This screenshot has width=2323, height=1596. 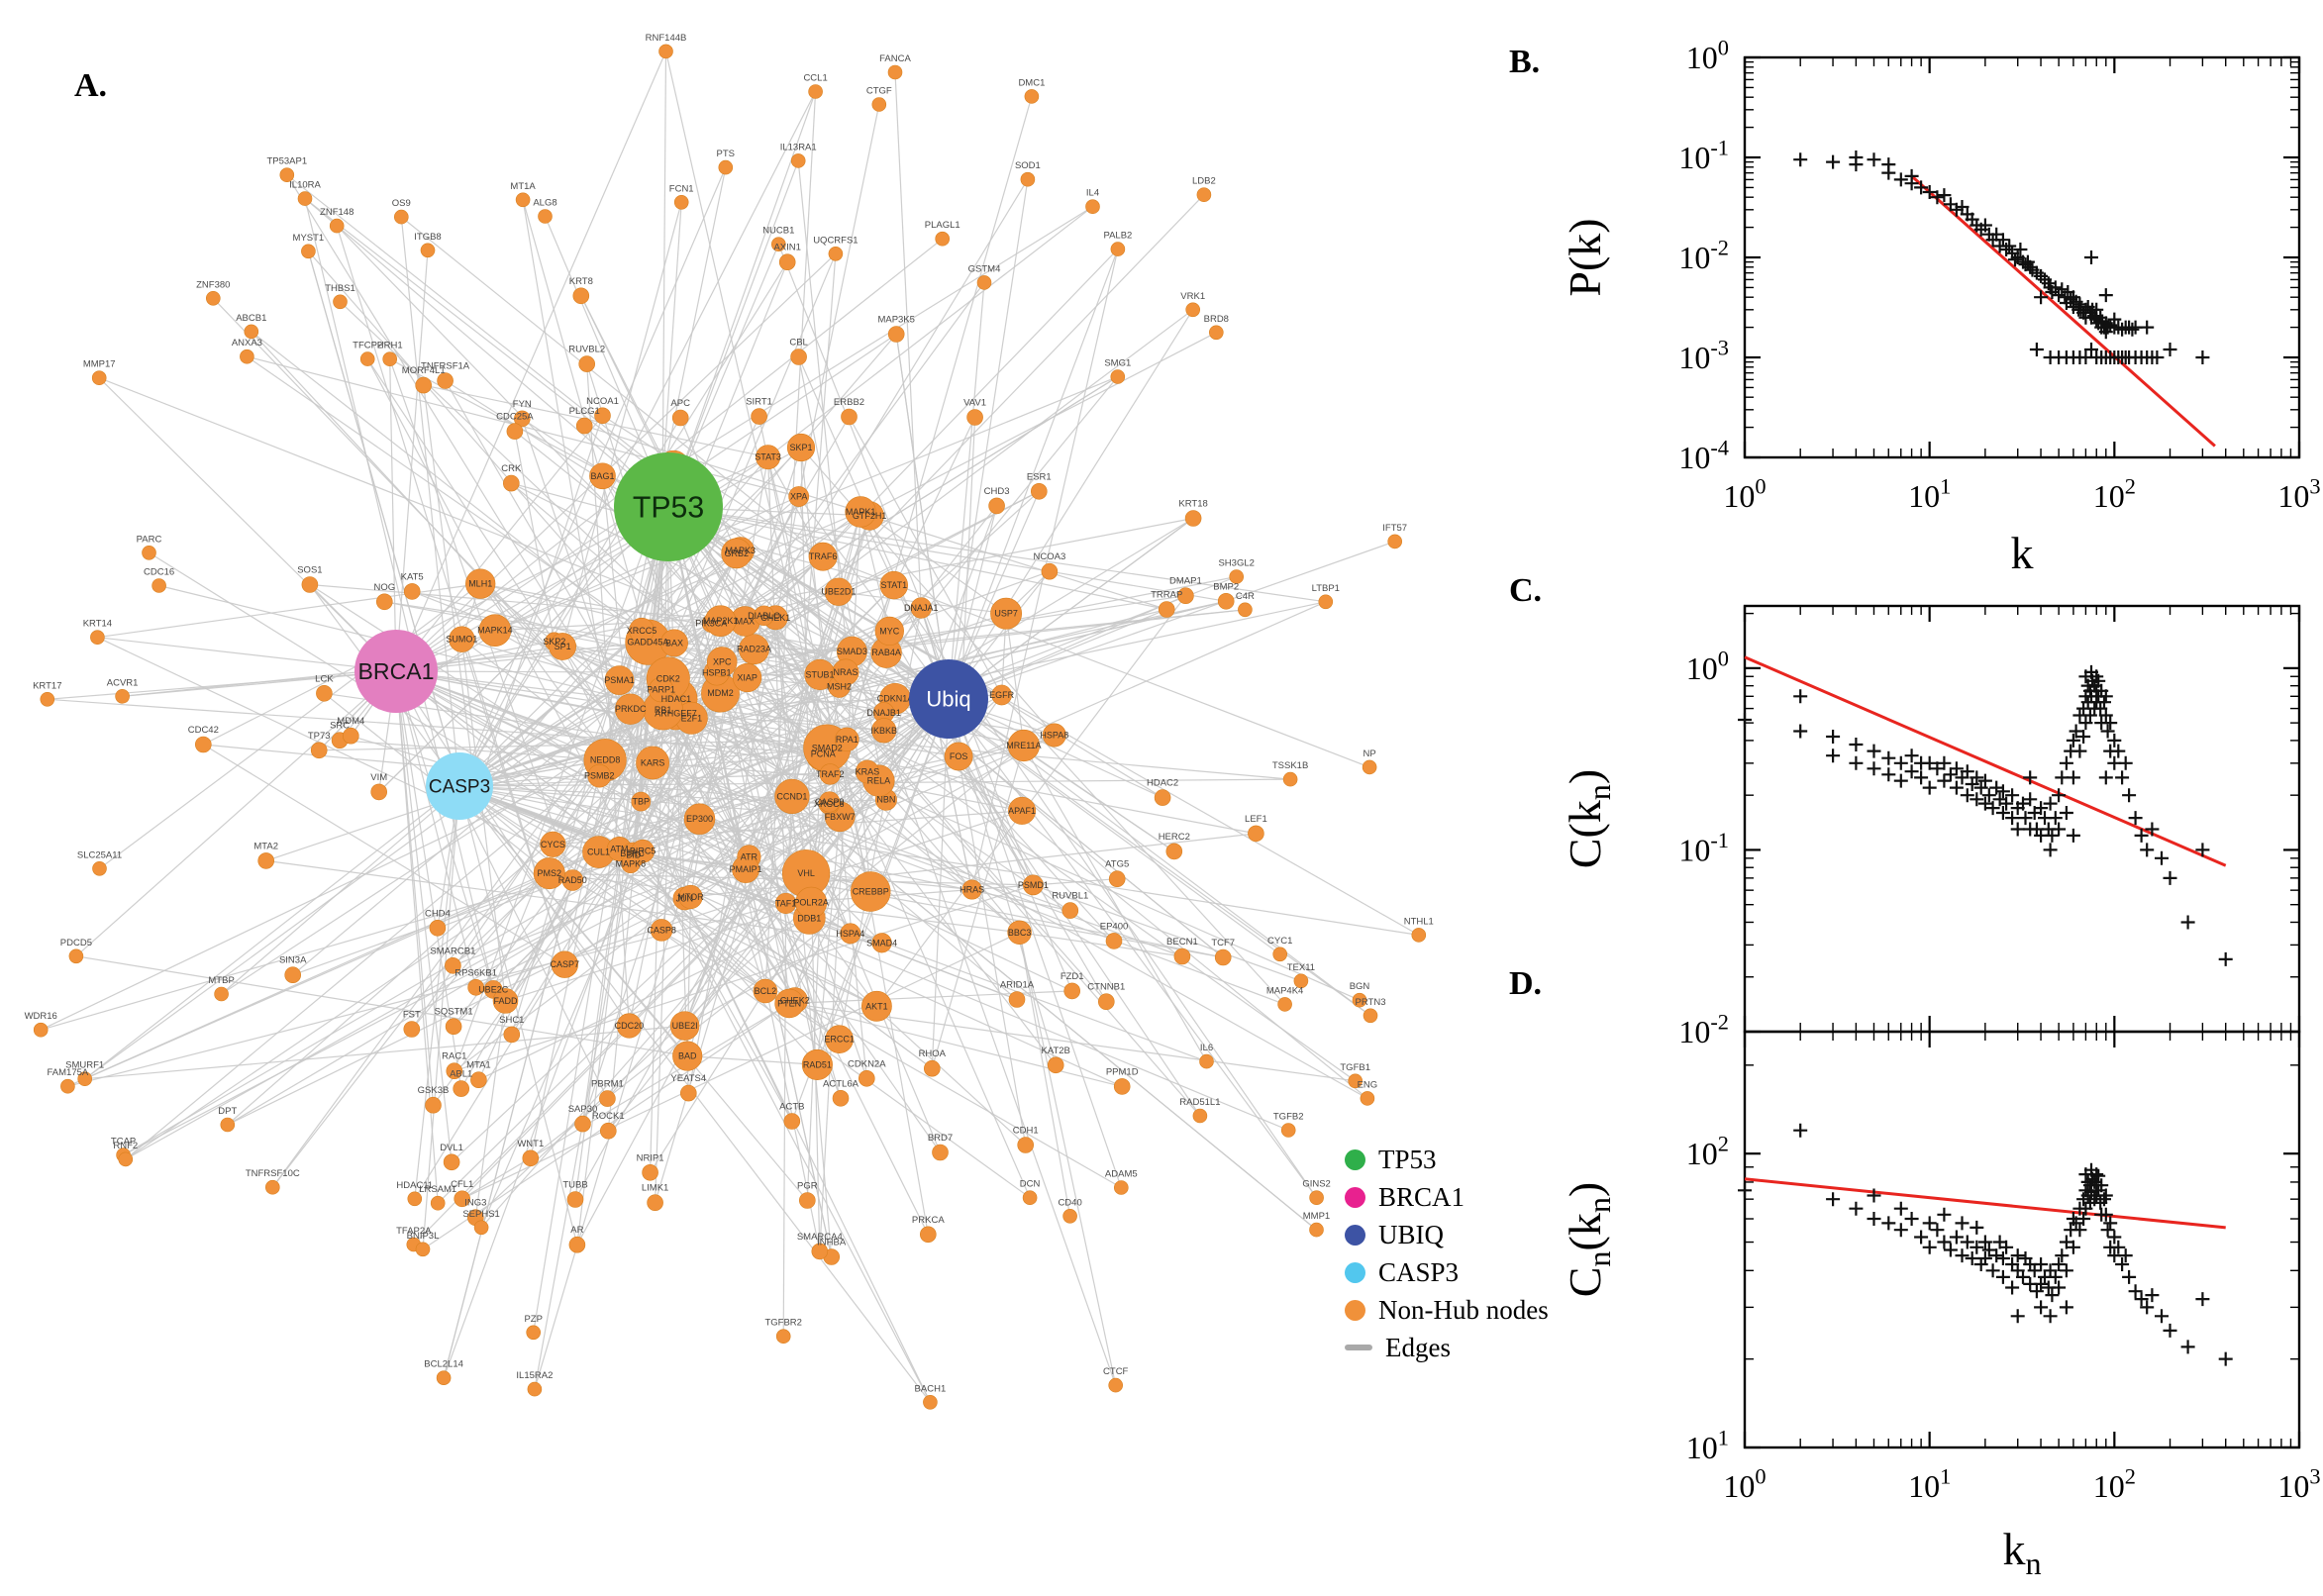 I want to click on network-node-label: SLC25A11, so click(x=99, y=854).